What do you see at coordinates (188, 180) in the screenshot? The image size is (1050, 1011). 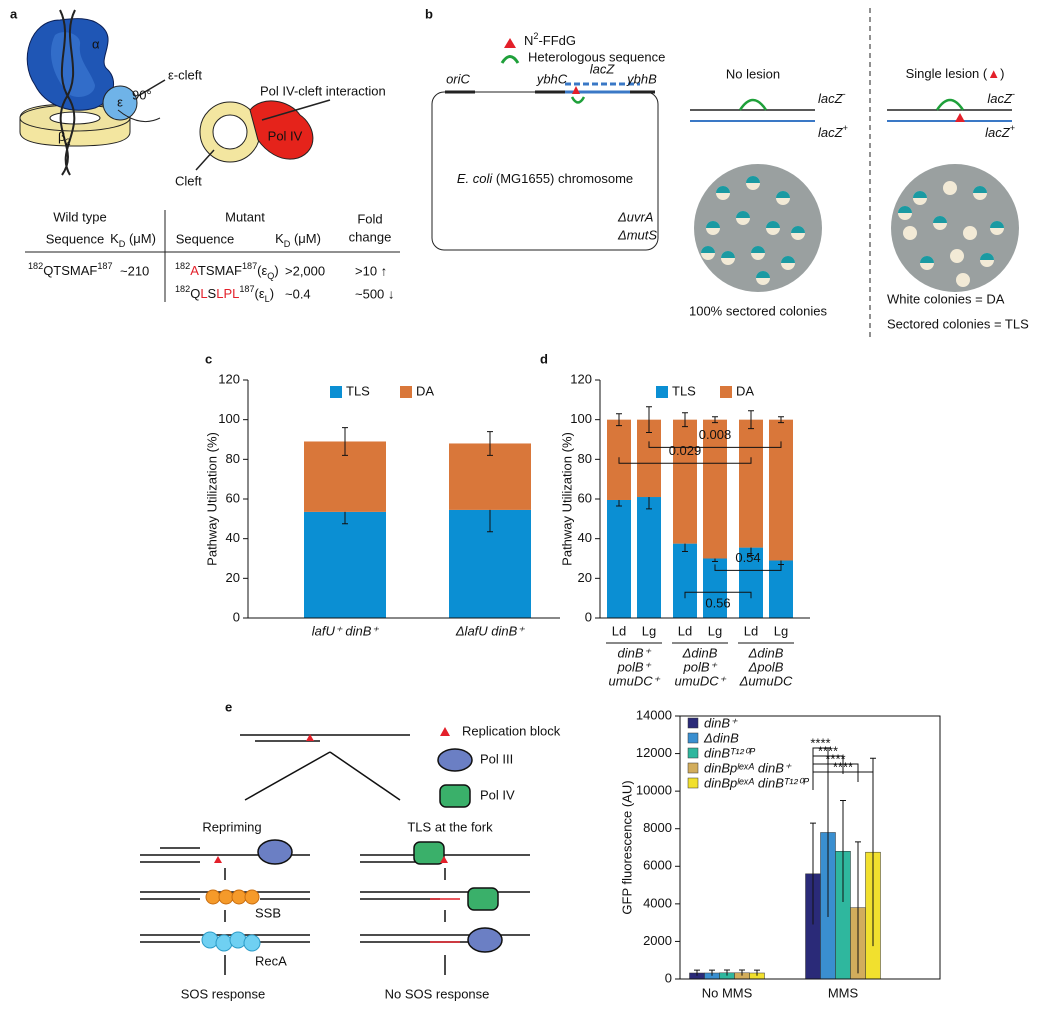 I see `cleft-label: Cleft` at bounding box center [188, 180].